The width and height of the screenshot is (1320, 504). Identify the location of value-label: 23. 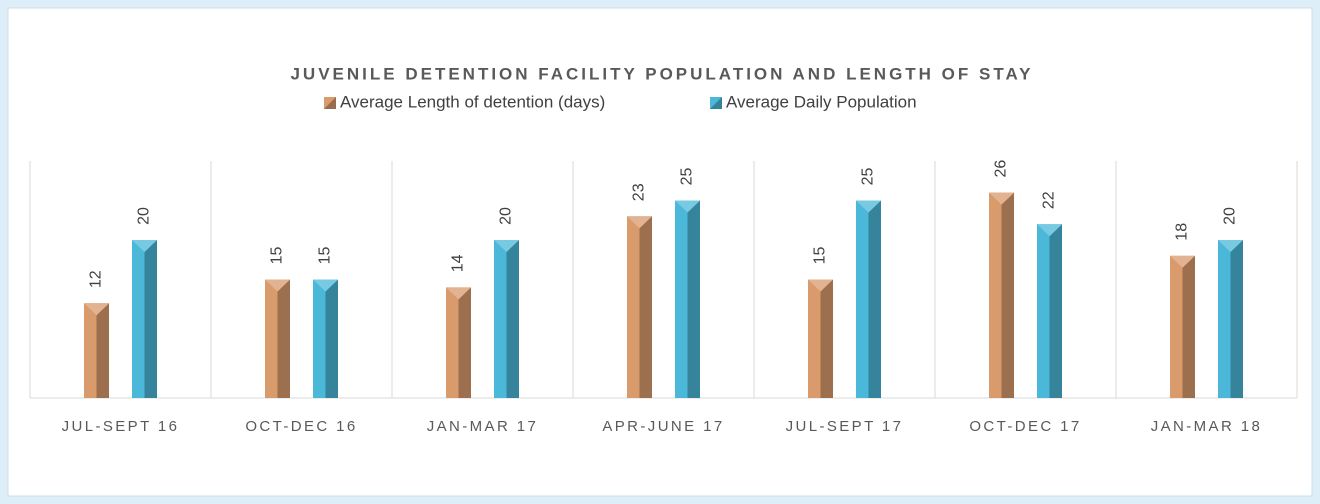
(639, 192).